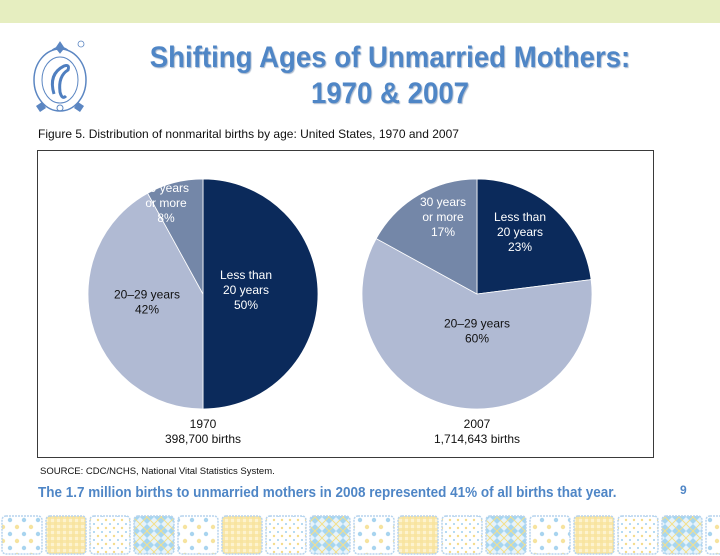 The height and width of the screenshot is (556, 720). What do you see at coordinates (360, 11) in the screenshot?
I see `top-band` at bounding box center [360, 11].